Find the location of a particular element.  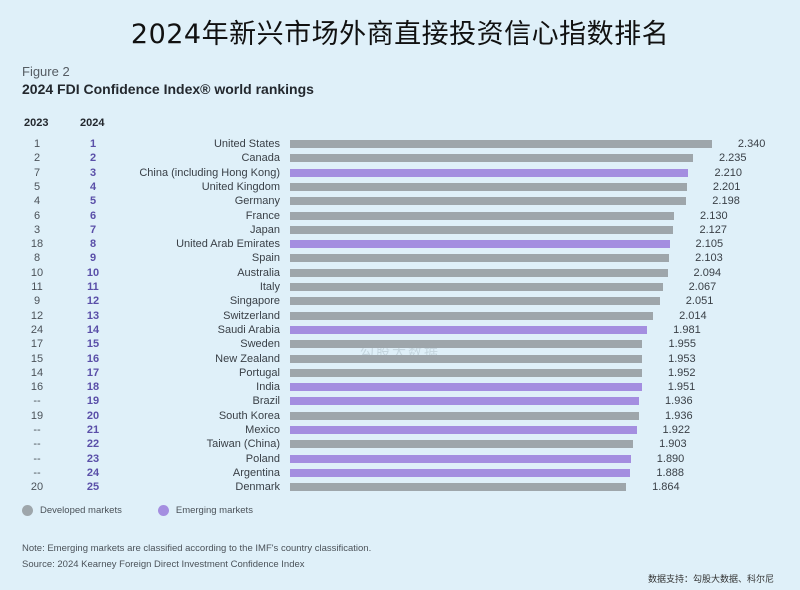

rank-2024: 25 is located at coordinates (93, 487).